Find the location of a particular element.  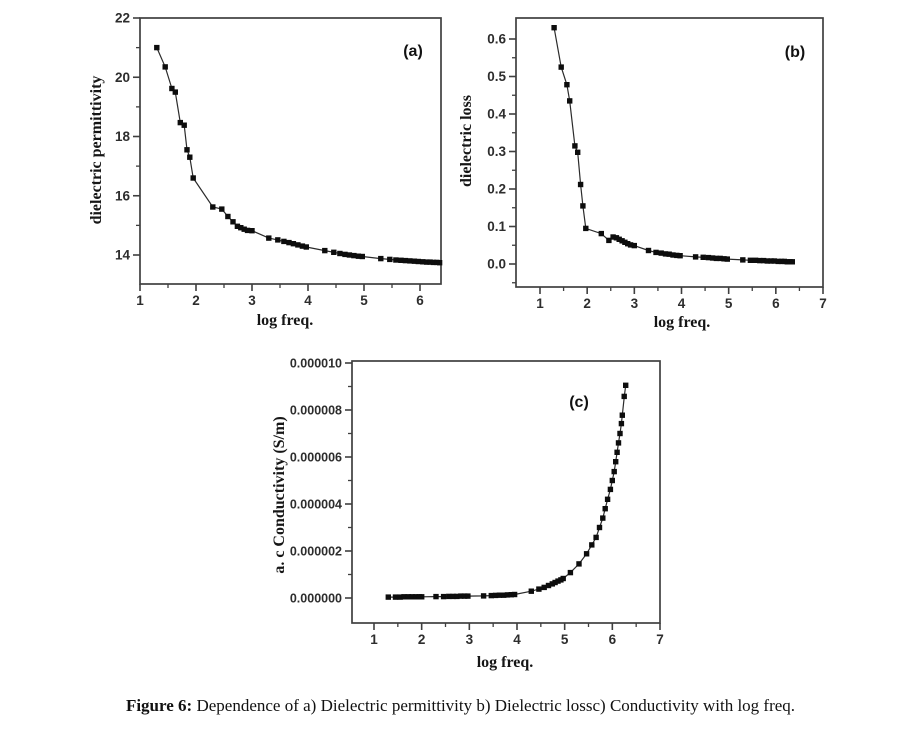

chart-a-y-axis: 22 20 18 16 14 is located at coordinates (127, 137).